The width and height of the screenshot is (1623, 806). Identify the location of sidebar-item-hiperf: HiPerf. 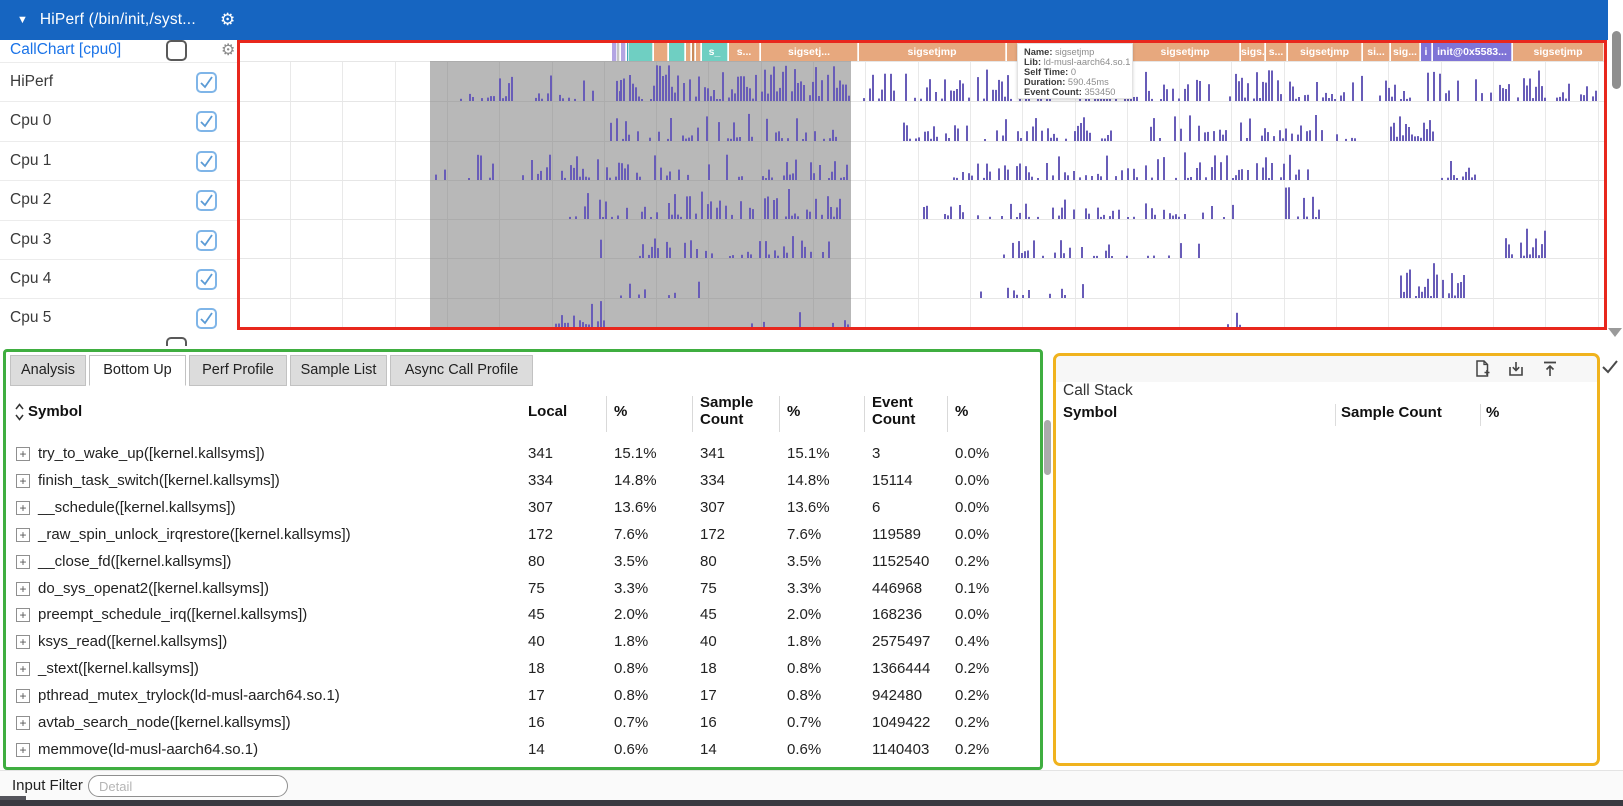
(118, 81).